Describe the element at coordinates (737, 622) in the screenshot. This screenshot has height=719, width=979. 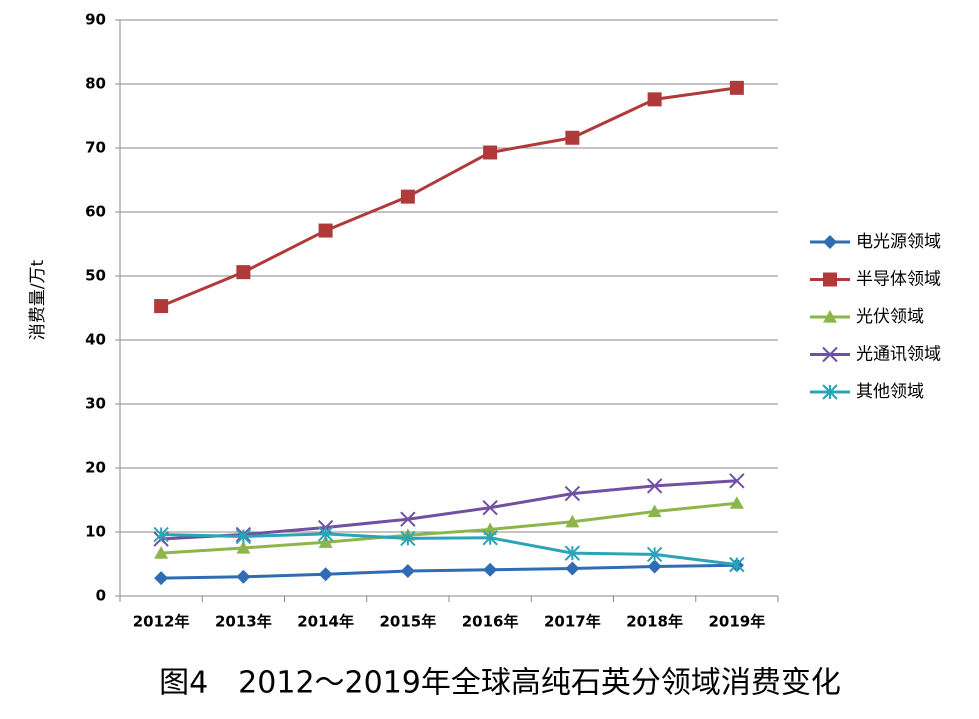
I see `x-tick-label: 2019年` at that location.